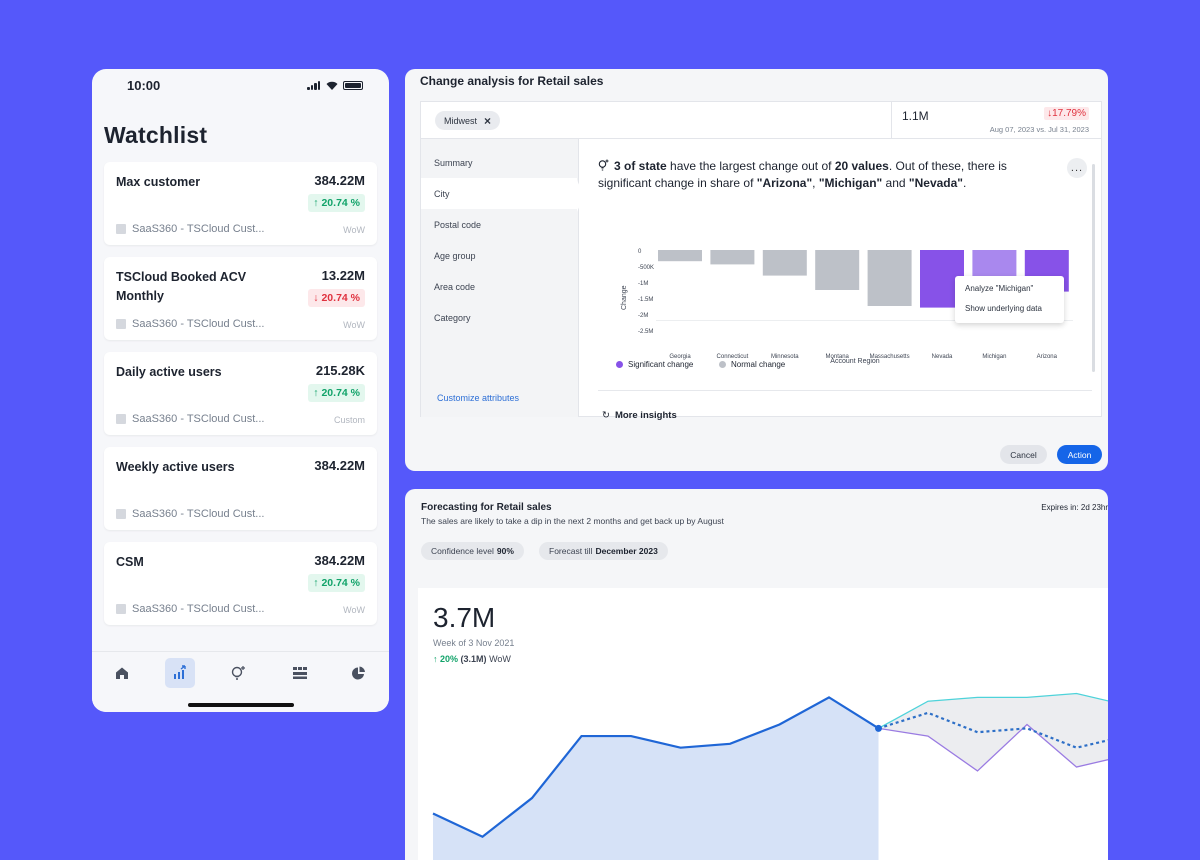  I want to click on card-value: 215.28K, so click(340, 370).